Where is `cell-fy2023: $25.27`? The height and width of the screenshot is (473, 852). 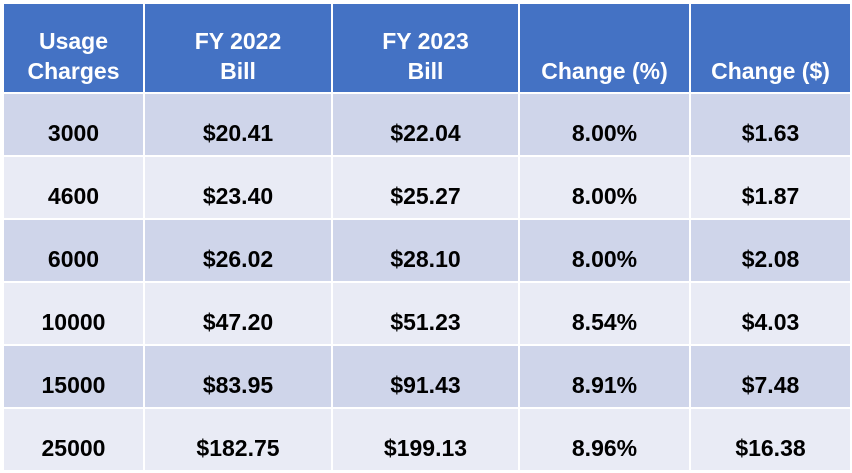
cell-fy2023: $25.27 is located at coordinates (425, 187).